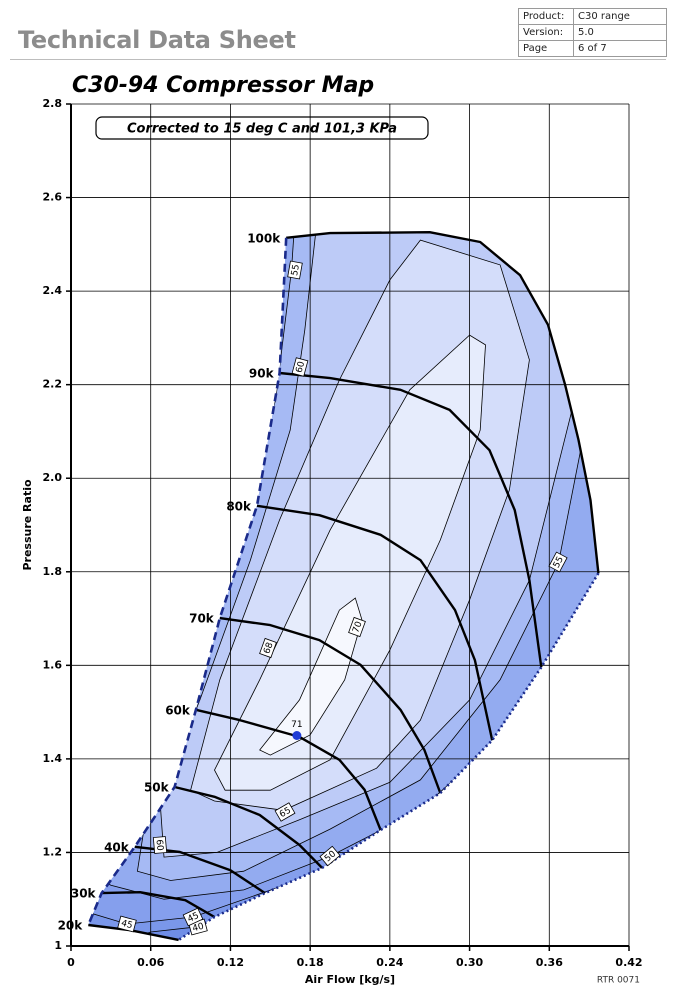  I want to click on peak-point, so click(297, 735).